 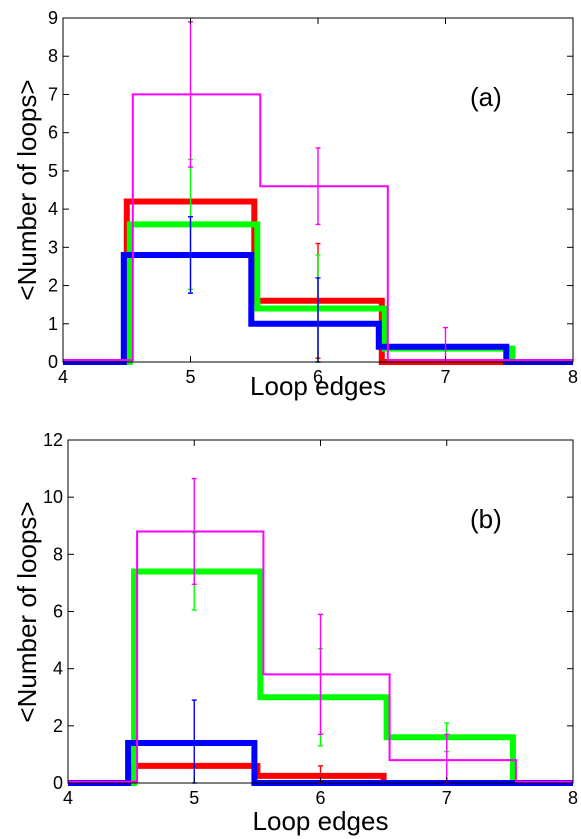 What do you see at coordinates (53, 18) in the screenshot?
I see `y-tick-label: 9` at bounding box center [53, 18].